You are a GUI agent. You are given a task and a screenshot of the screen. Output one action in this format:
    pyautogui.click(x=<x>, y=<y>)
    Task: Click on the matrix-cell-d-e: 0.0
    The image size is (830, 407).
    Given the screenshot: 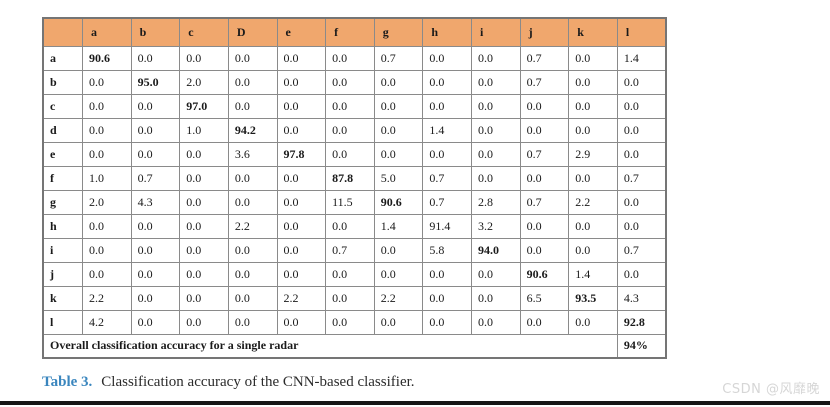 What is the action you would take?
    pyautogui.click(x=301, y=130)
    